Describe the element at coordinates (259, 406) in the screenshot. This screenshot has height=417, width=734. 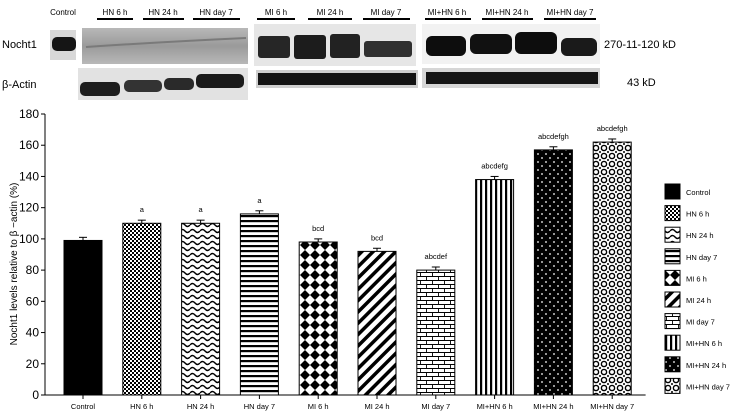
I see `x-tick-label: HN day 7` at that location.